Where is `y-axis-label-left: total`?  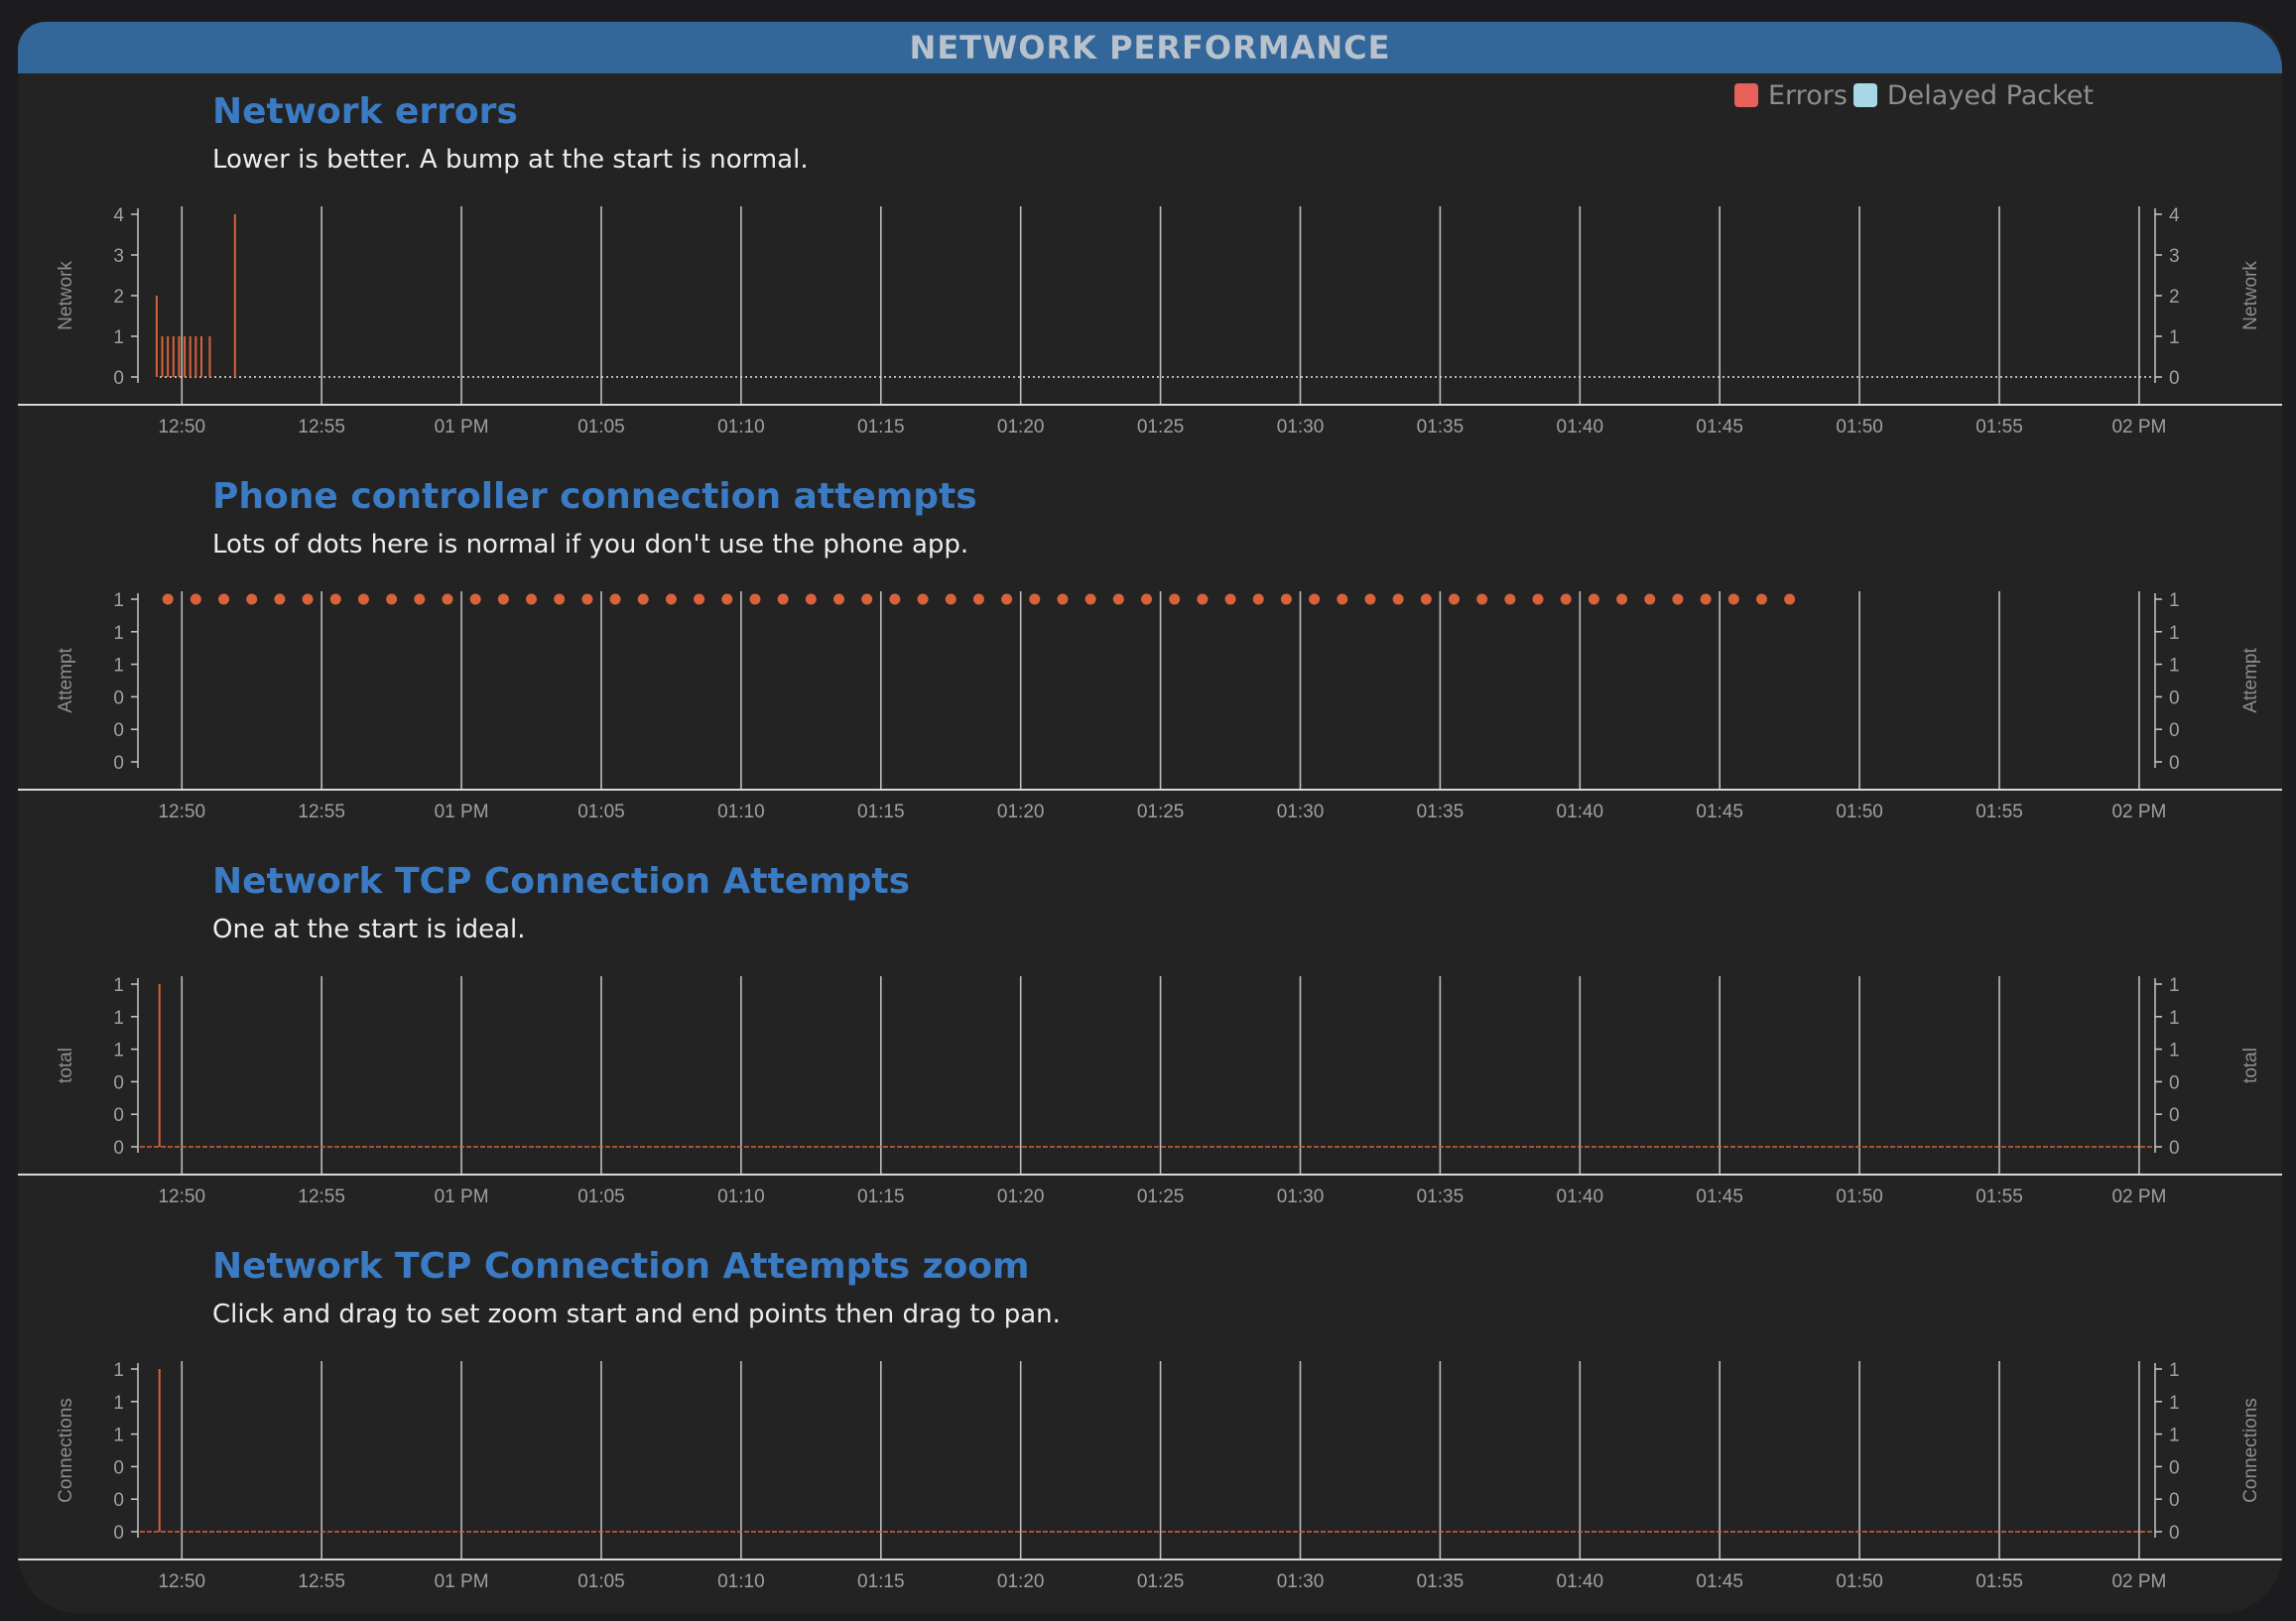
y-axis-label-left: total is located at coordinates (66, 1065).